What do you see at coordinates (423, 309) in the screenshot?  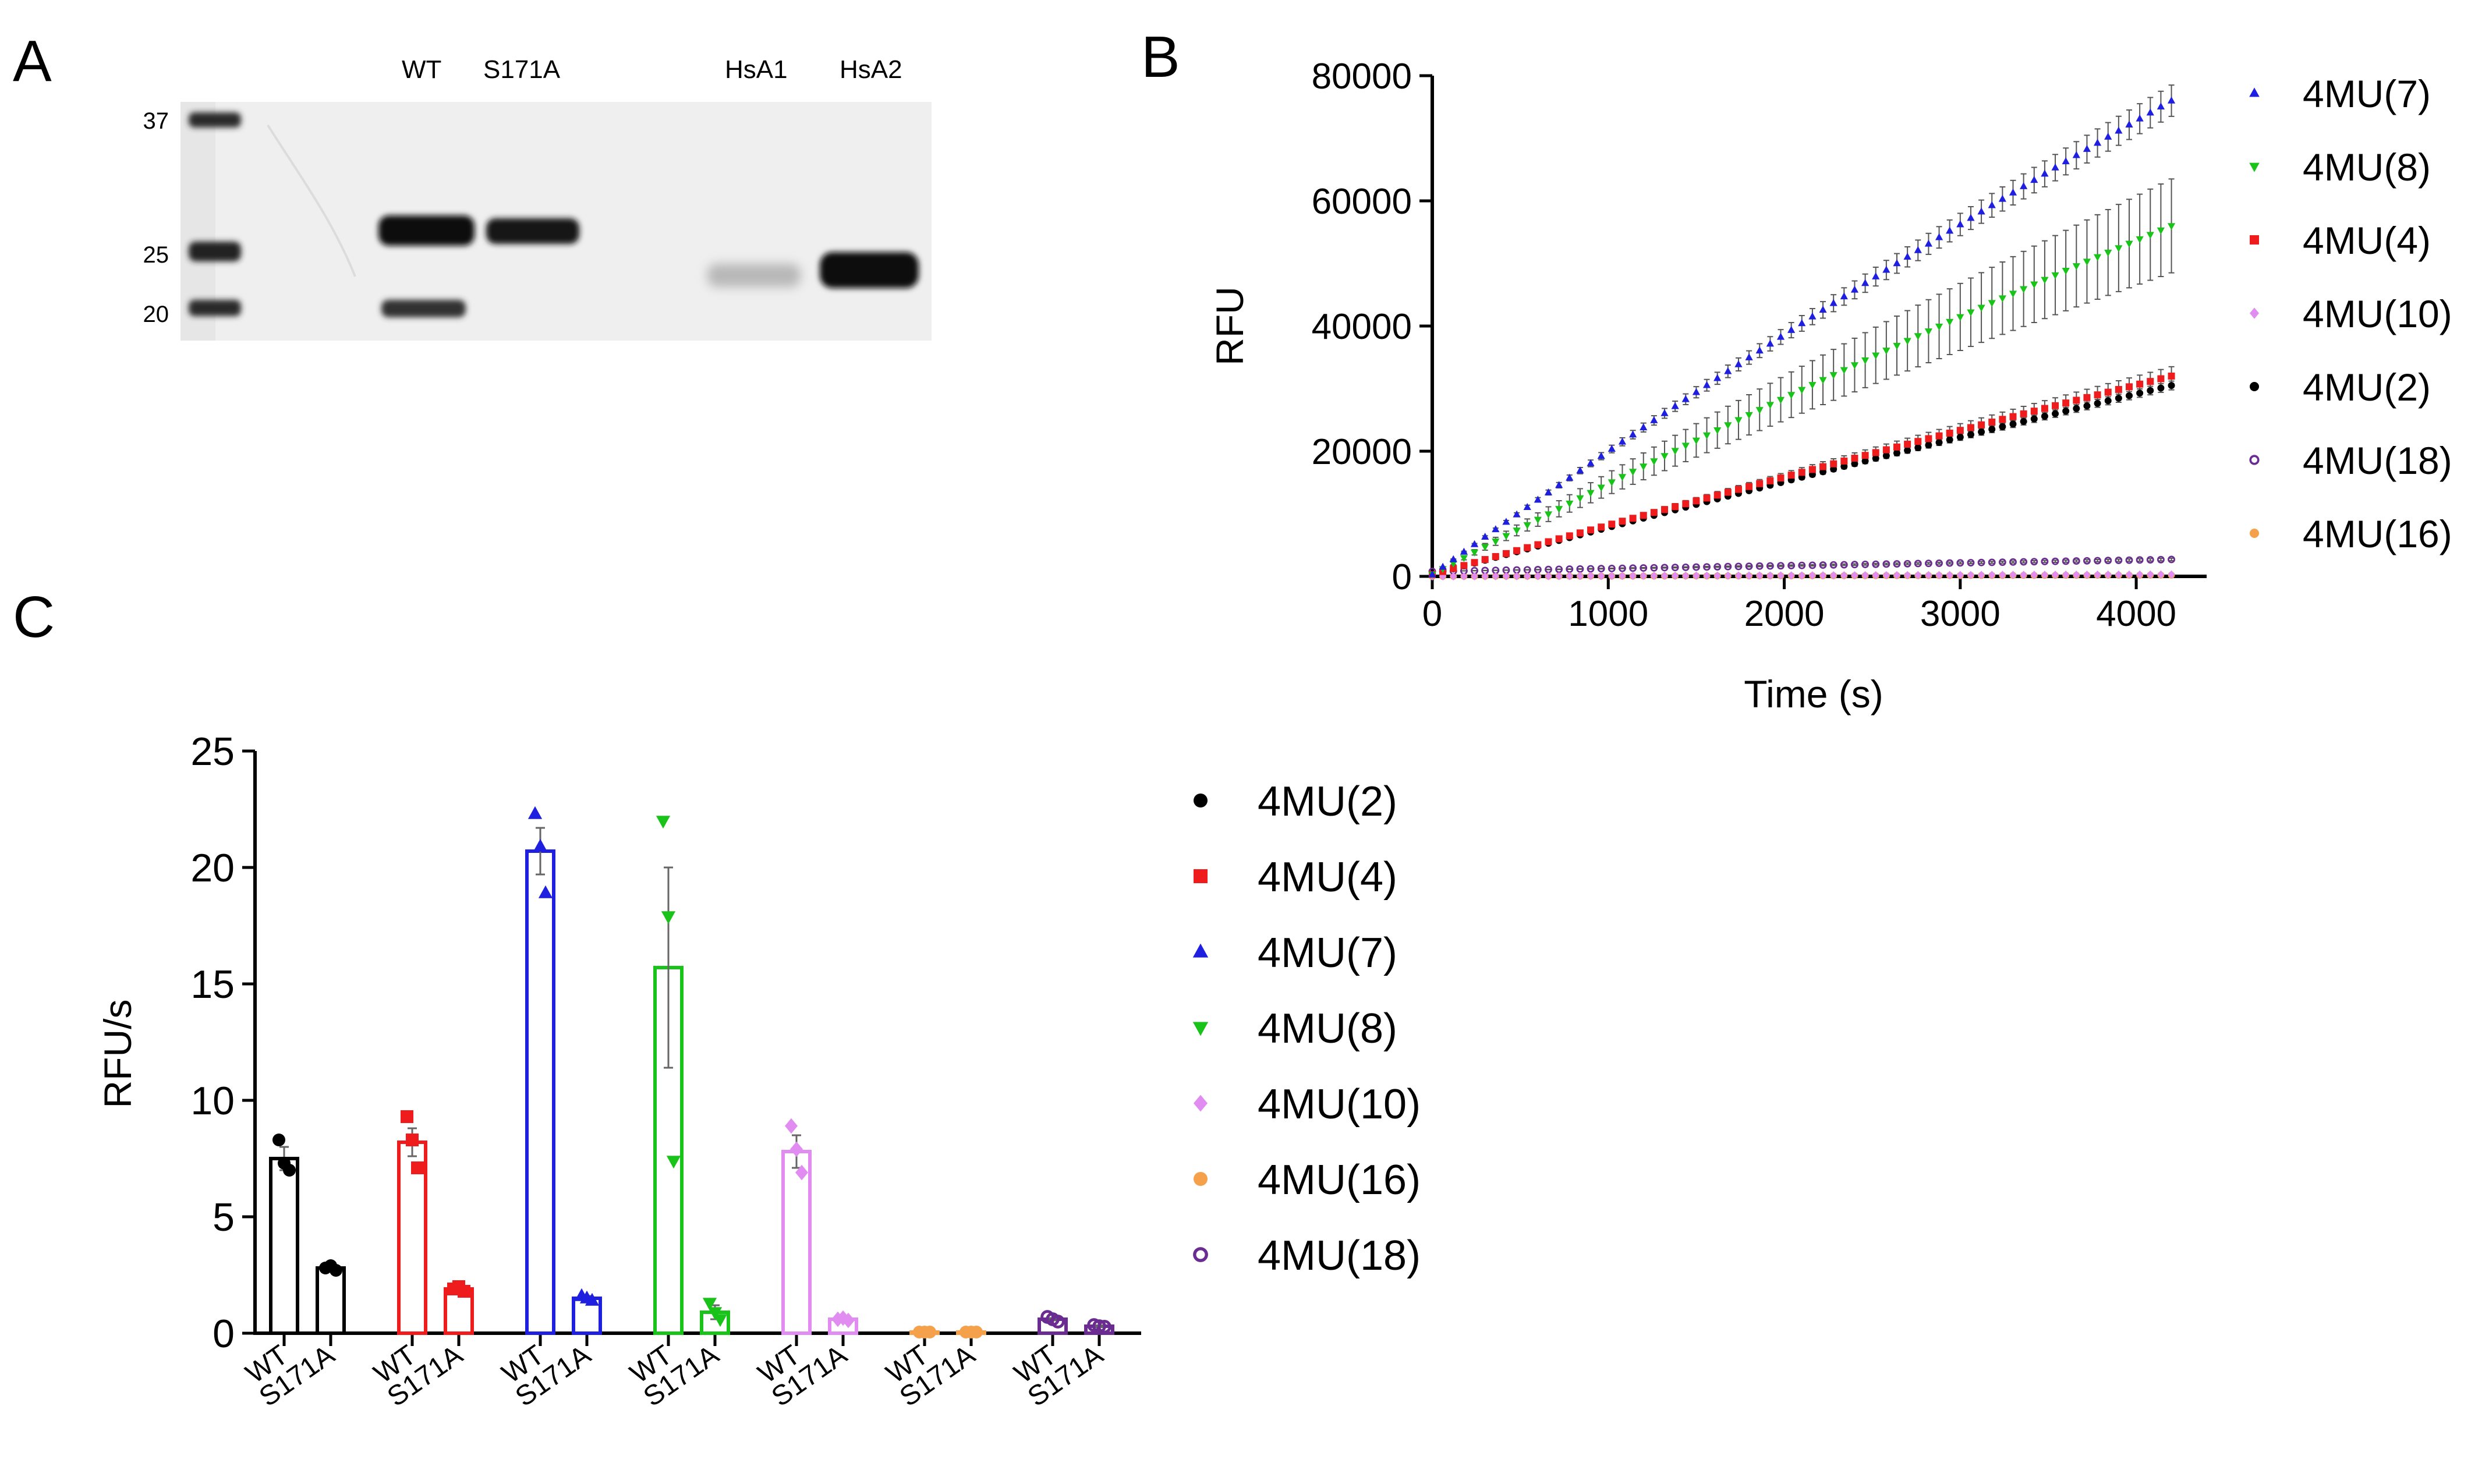 I see `band-wt-lower` at bounding box center [423, 309].